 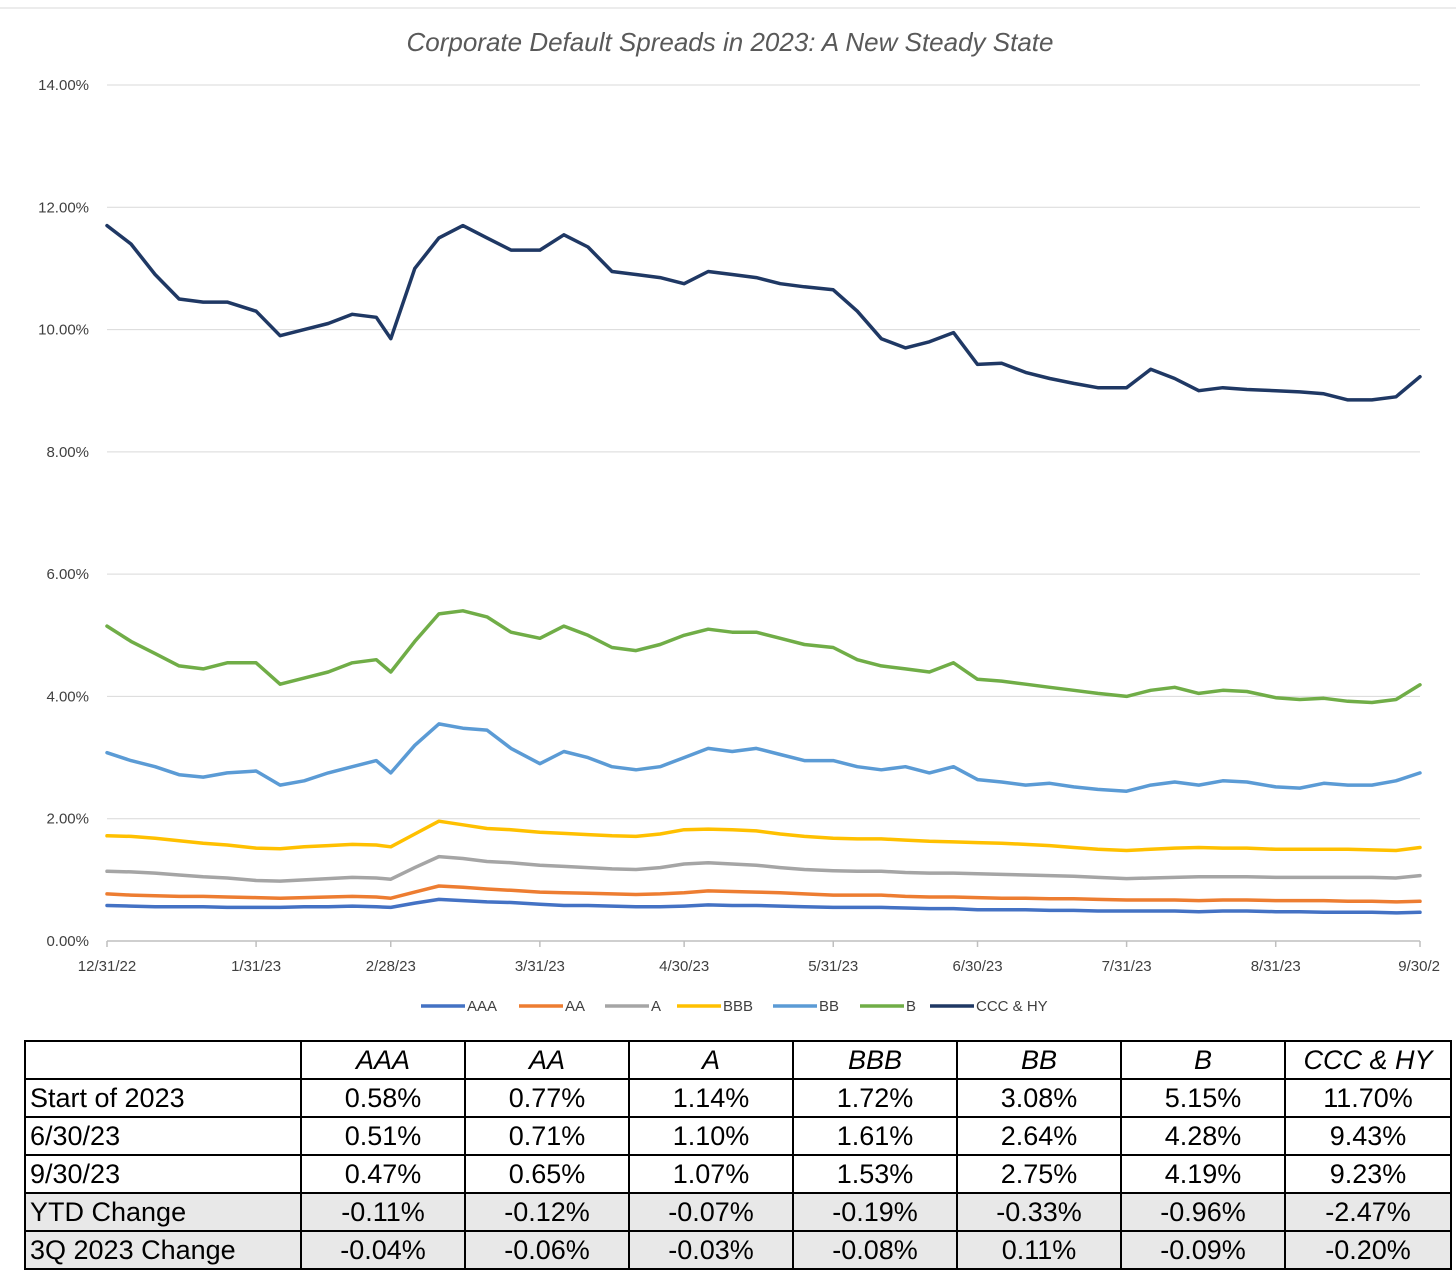 What do you see at coordinates (1368, 1098) in the screenshot?
I see `table-cell: 11.70%` at bounding box center [1368, 1098].